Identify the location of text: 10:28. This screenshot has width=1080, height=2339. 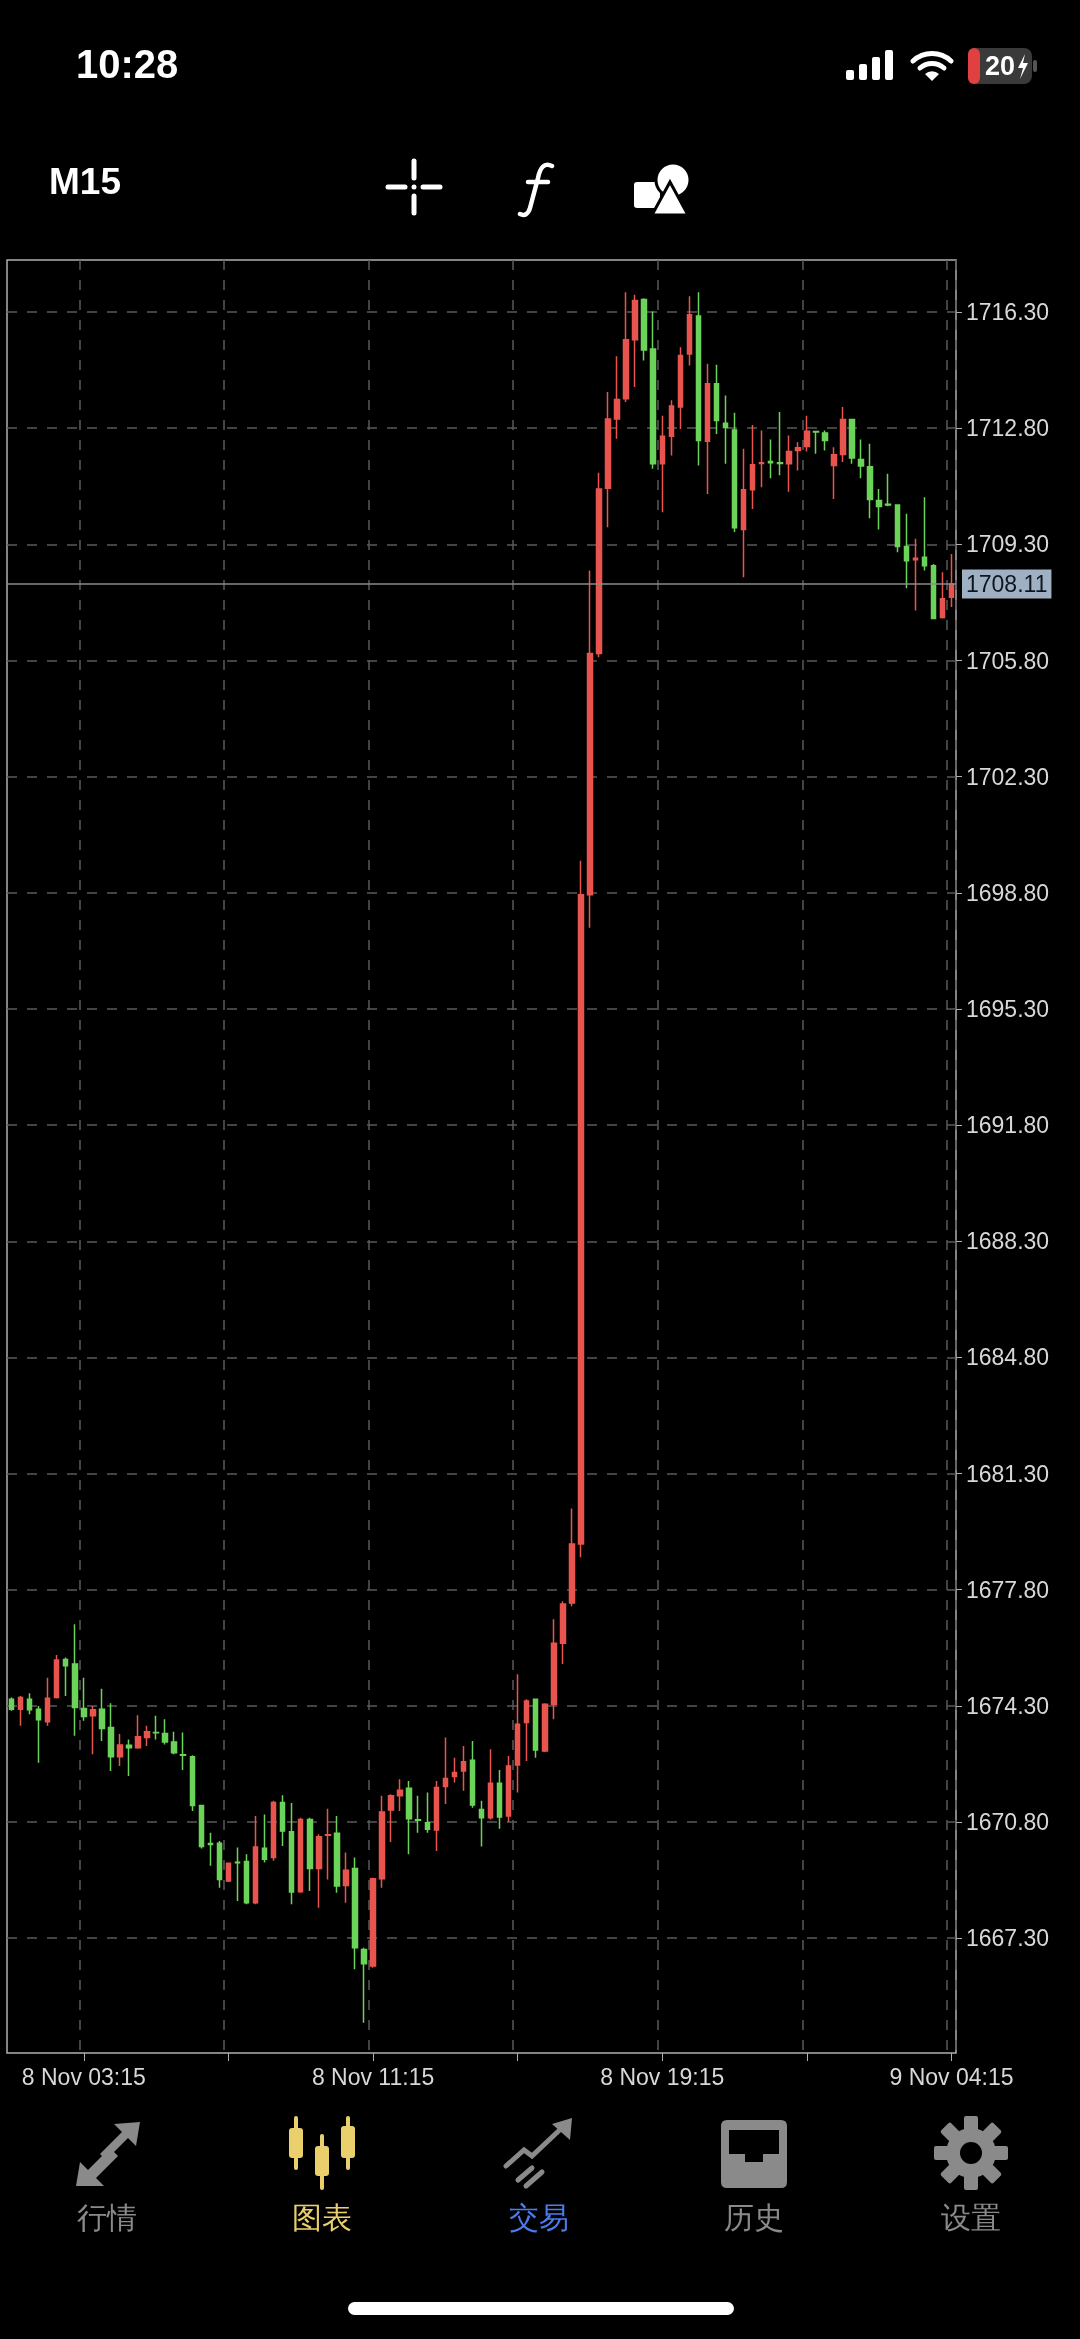
(127, 64).